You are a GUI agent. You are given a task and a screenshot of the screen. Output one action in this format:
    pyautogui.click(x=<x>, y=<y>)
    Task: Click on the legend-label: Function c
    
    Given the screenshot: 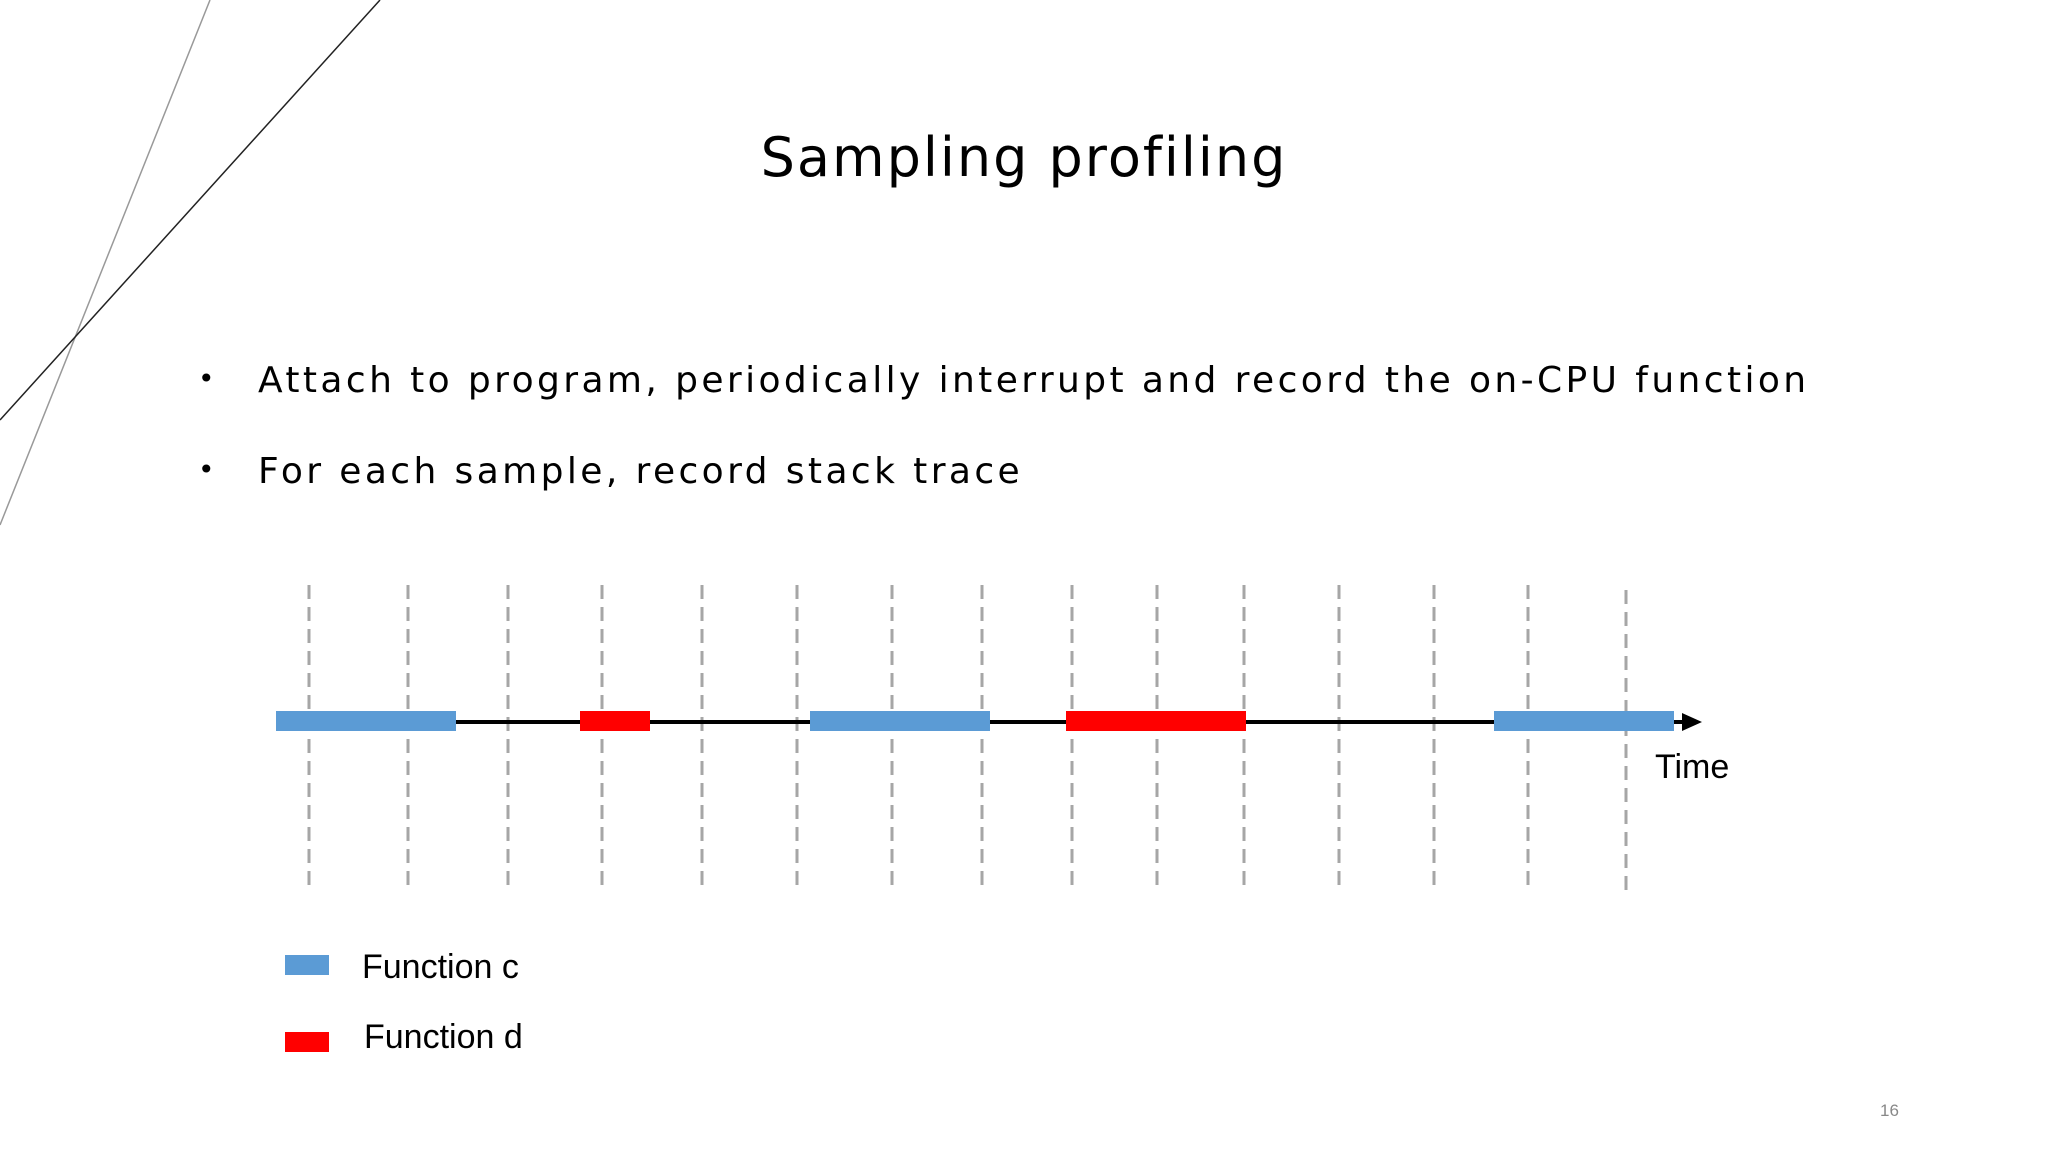 What is the action you would take?
    pyautogui.click(x=440, y=967)
    